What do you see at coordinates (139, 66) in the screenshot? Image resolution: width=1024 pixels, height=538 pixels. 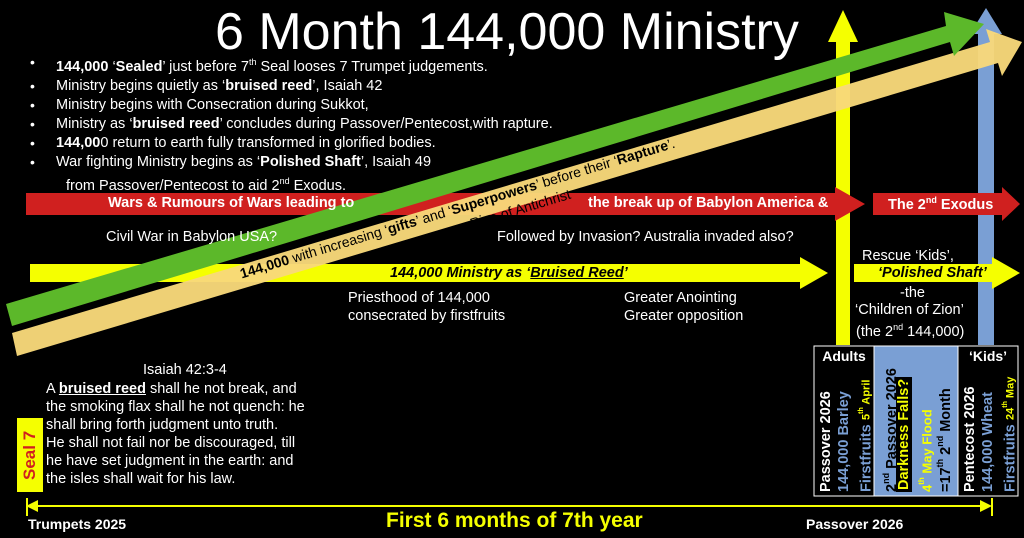 I see `bullet-b2: Sealed` at bounding box center [139, 66].